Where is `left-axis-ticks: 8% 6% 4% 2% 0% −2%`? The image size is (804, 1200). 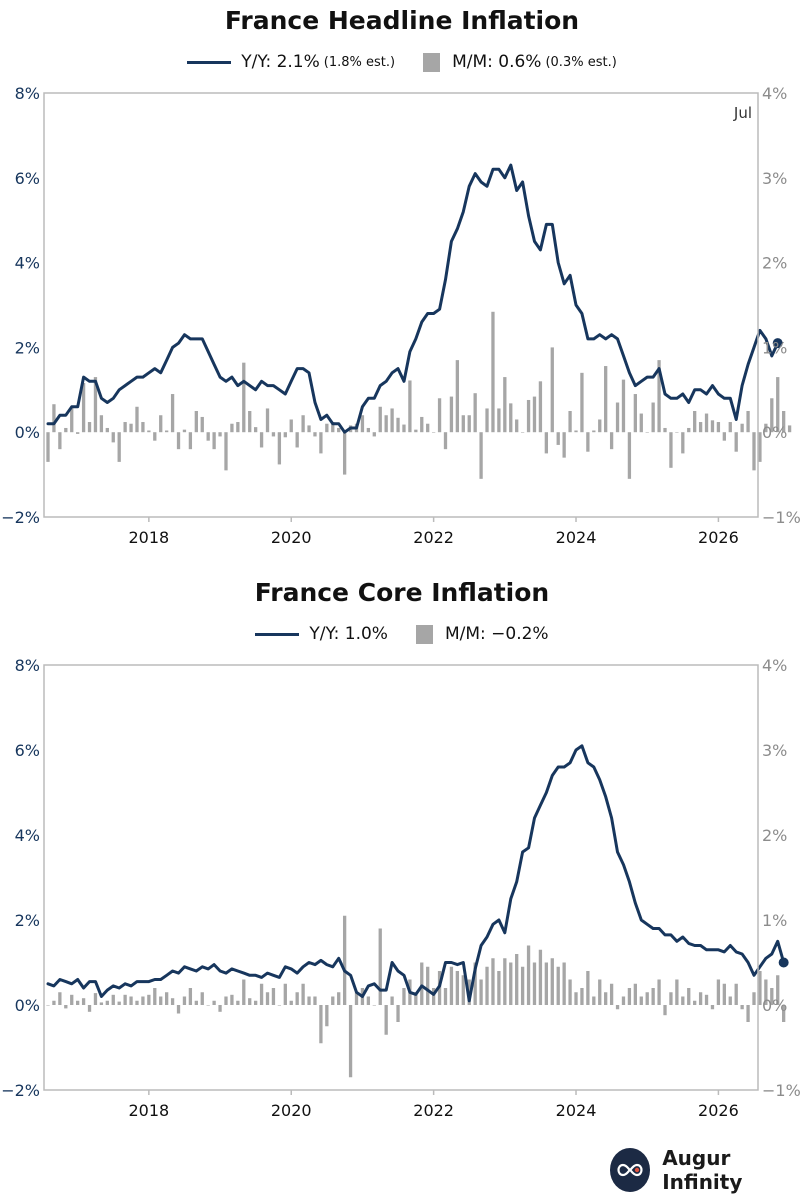 left-axis-ticks: 8% 6% 4% 2% 0% −2% is located at coordinates (20, 878).